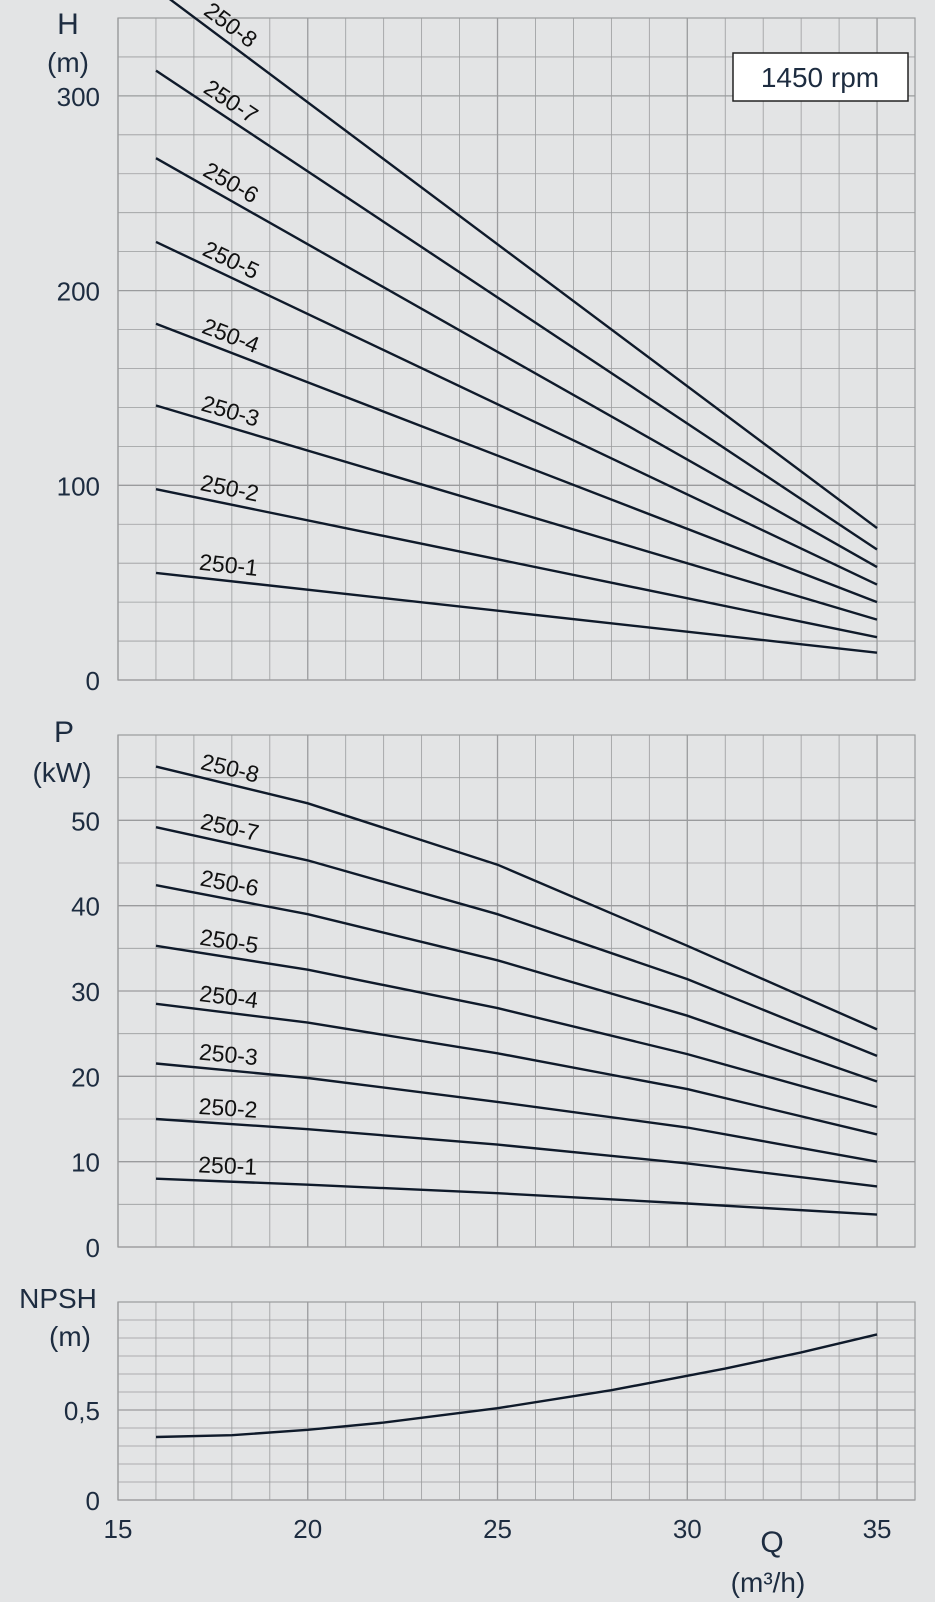 This screenshot has width=935, height=1602. I want to click on x-tick-label: 30, so click(687, 1529).